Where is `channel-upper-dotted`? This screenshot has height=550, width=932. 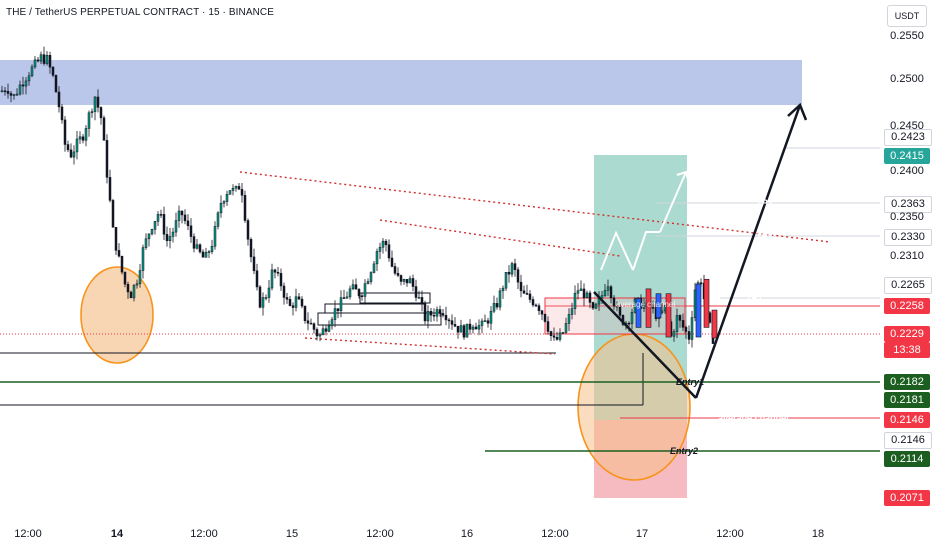
channel-upper-dotted is located at coordinates (535, 207).